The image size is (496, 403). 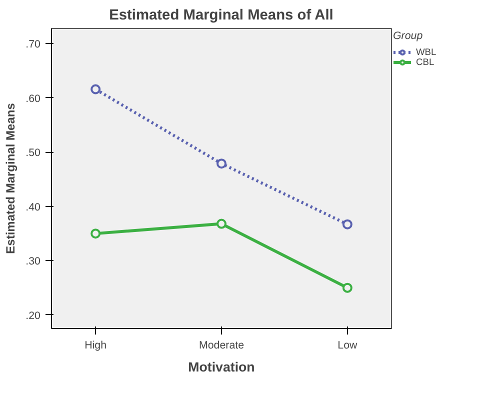 What do you see at coordinates (33, 262) in the screenshot?
I see `y-tick-label: .30` at bounding box center [33, 262].